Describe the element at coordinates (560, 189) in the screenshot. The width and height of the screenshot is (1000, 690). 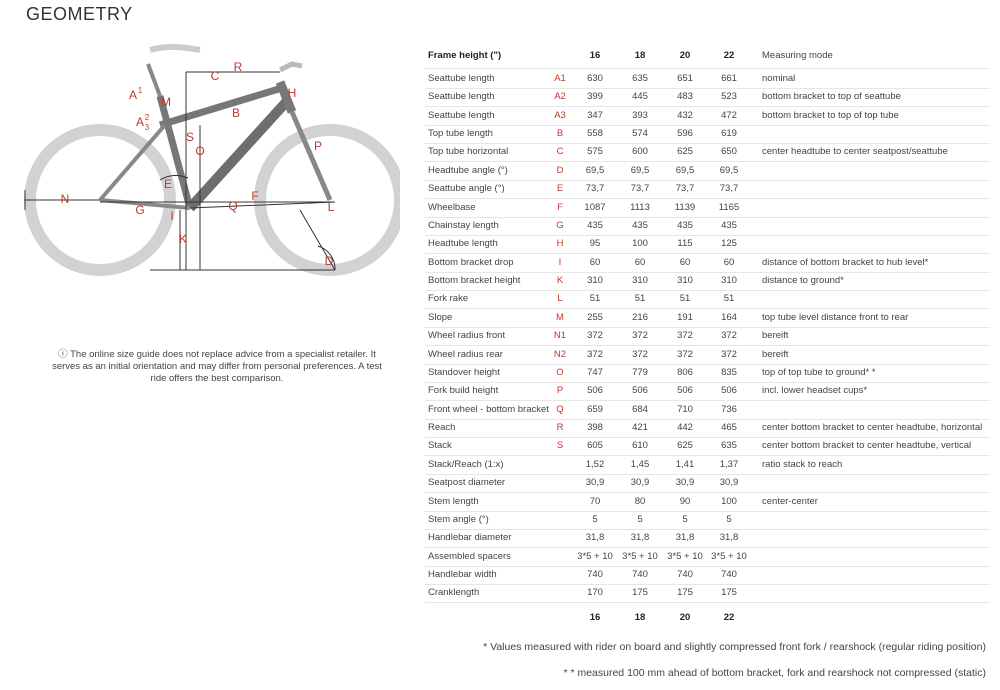
I see `row-code: E` at that location.